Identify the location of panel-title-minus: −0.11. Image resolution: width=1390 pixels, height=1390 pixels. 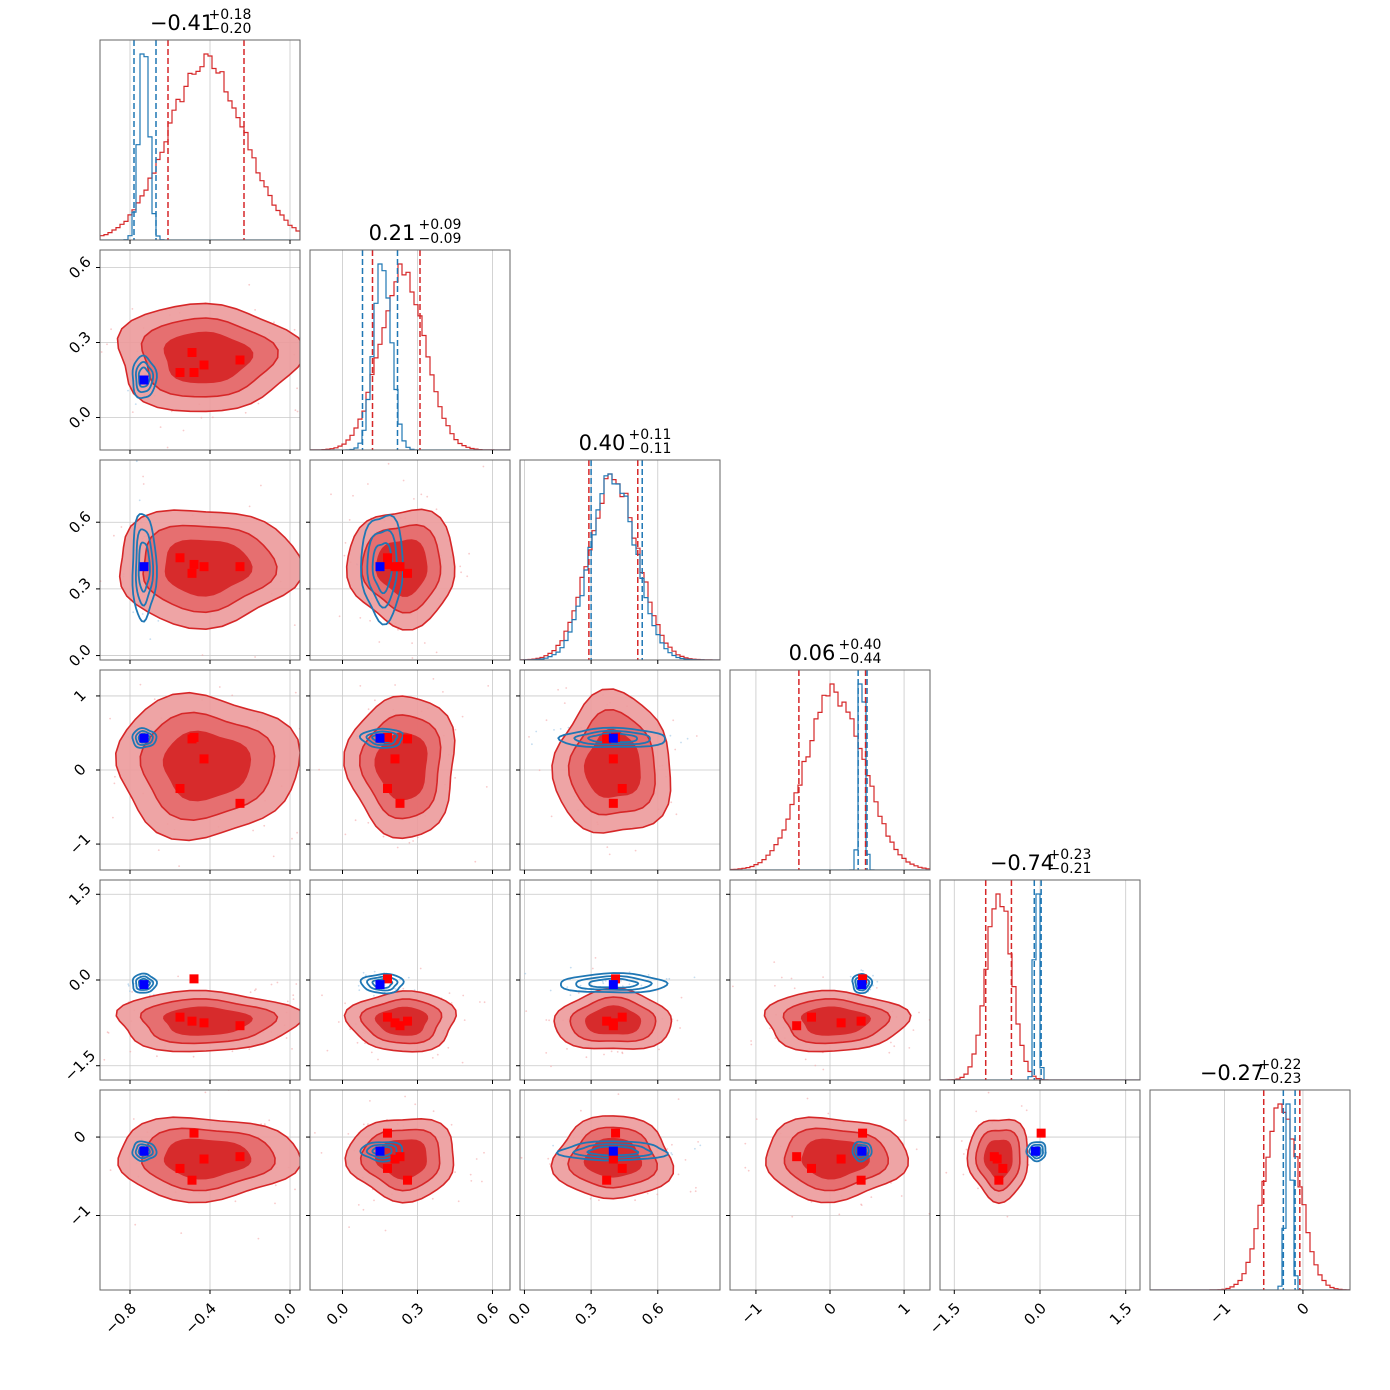
(650, 449).